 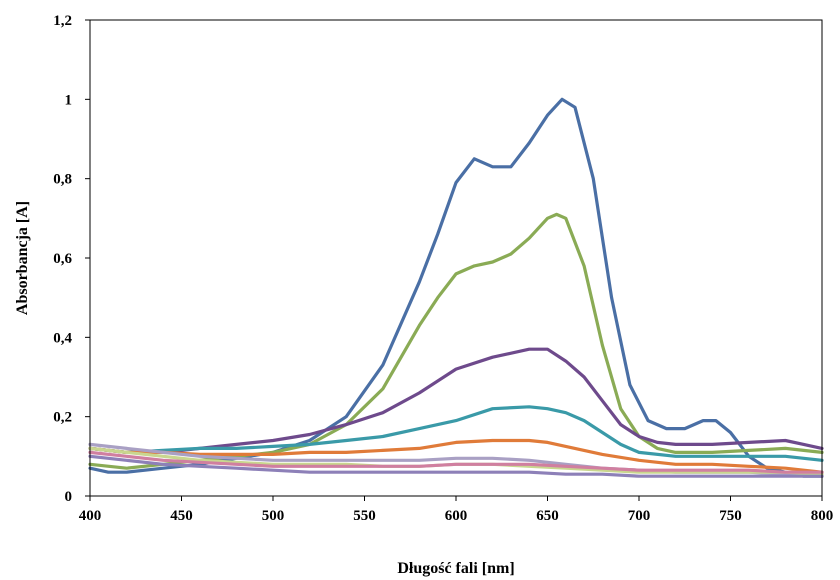 What do you see at coordinates (90, 516) in the screenshot?
I see `x-tick-label: 400` at bounding box center [90, 516].